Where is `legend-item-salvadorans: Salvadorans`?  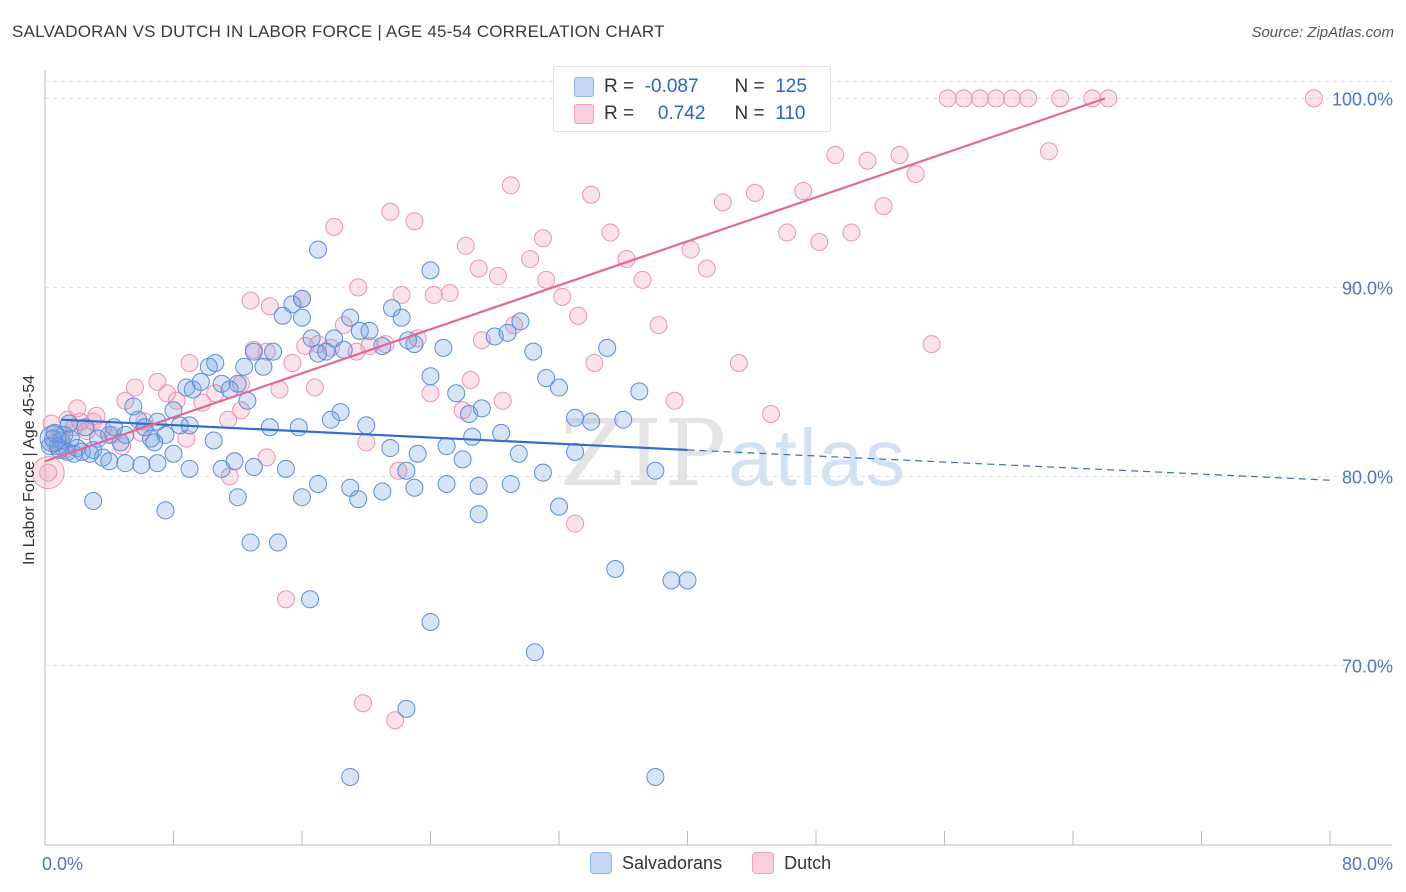
legend-item-salvadorans: Salvadorans is located at coordinates (656, 863).